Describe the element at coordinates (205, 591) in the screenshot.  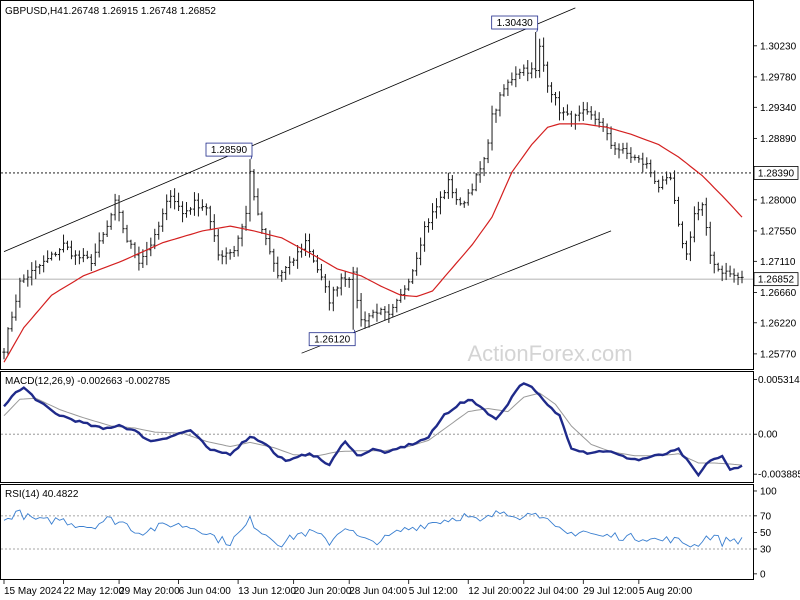
I see `x-tick-label: 6 Jun 04:00` at that location.